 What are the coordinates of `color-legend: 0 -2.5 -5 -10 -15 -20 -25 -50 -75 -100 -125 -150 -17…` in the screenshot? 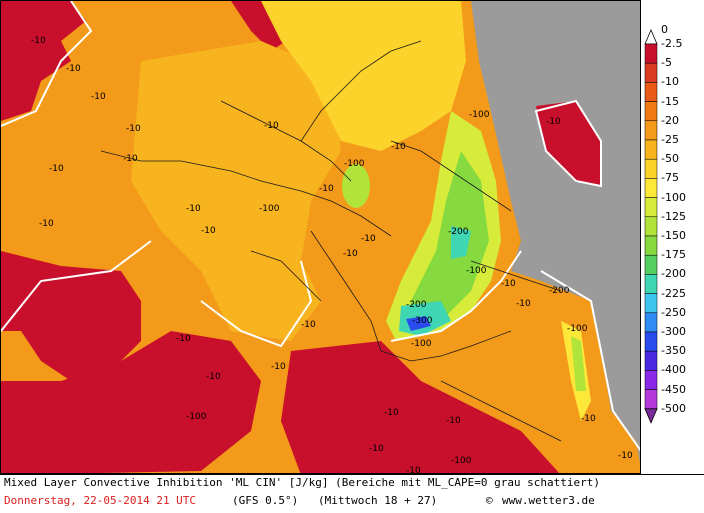 It's located at (672, 237).